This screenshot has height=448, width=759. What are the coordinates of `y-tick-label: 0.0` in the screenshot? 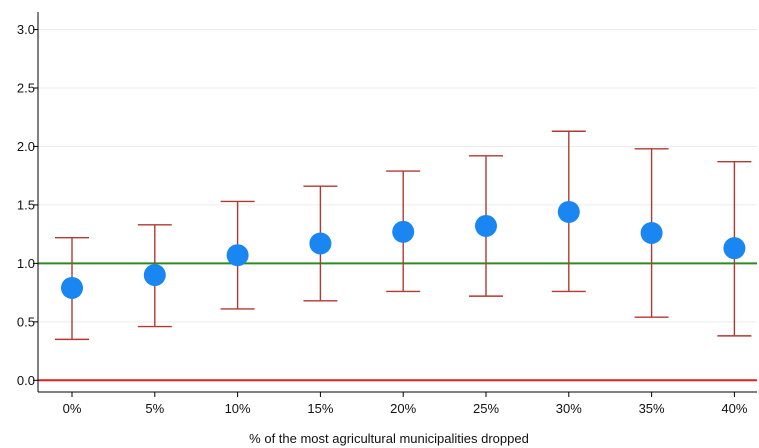 It's located at (26, 380).